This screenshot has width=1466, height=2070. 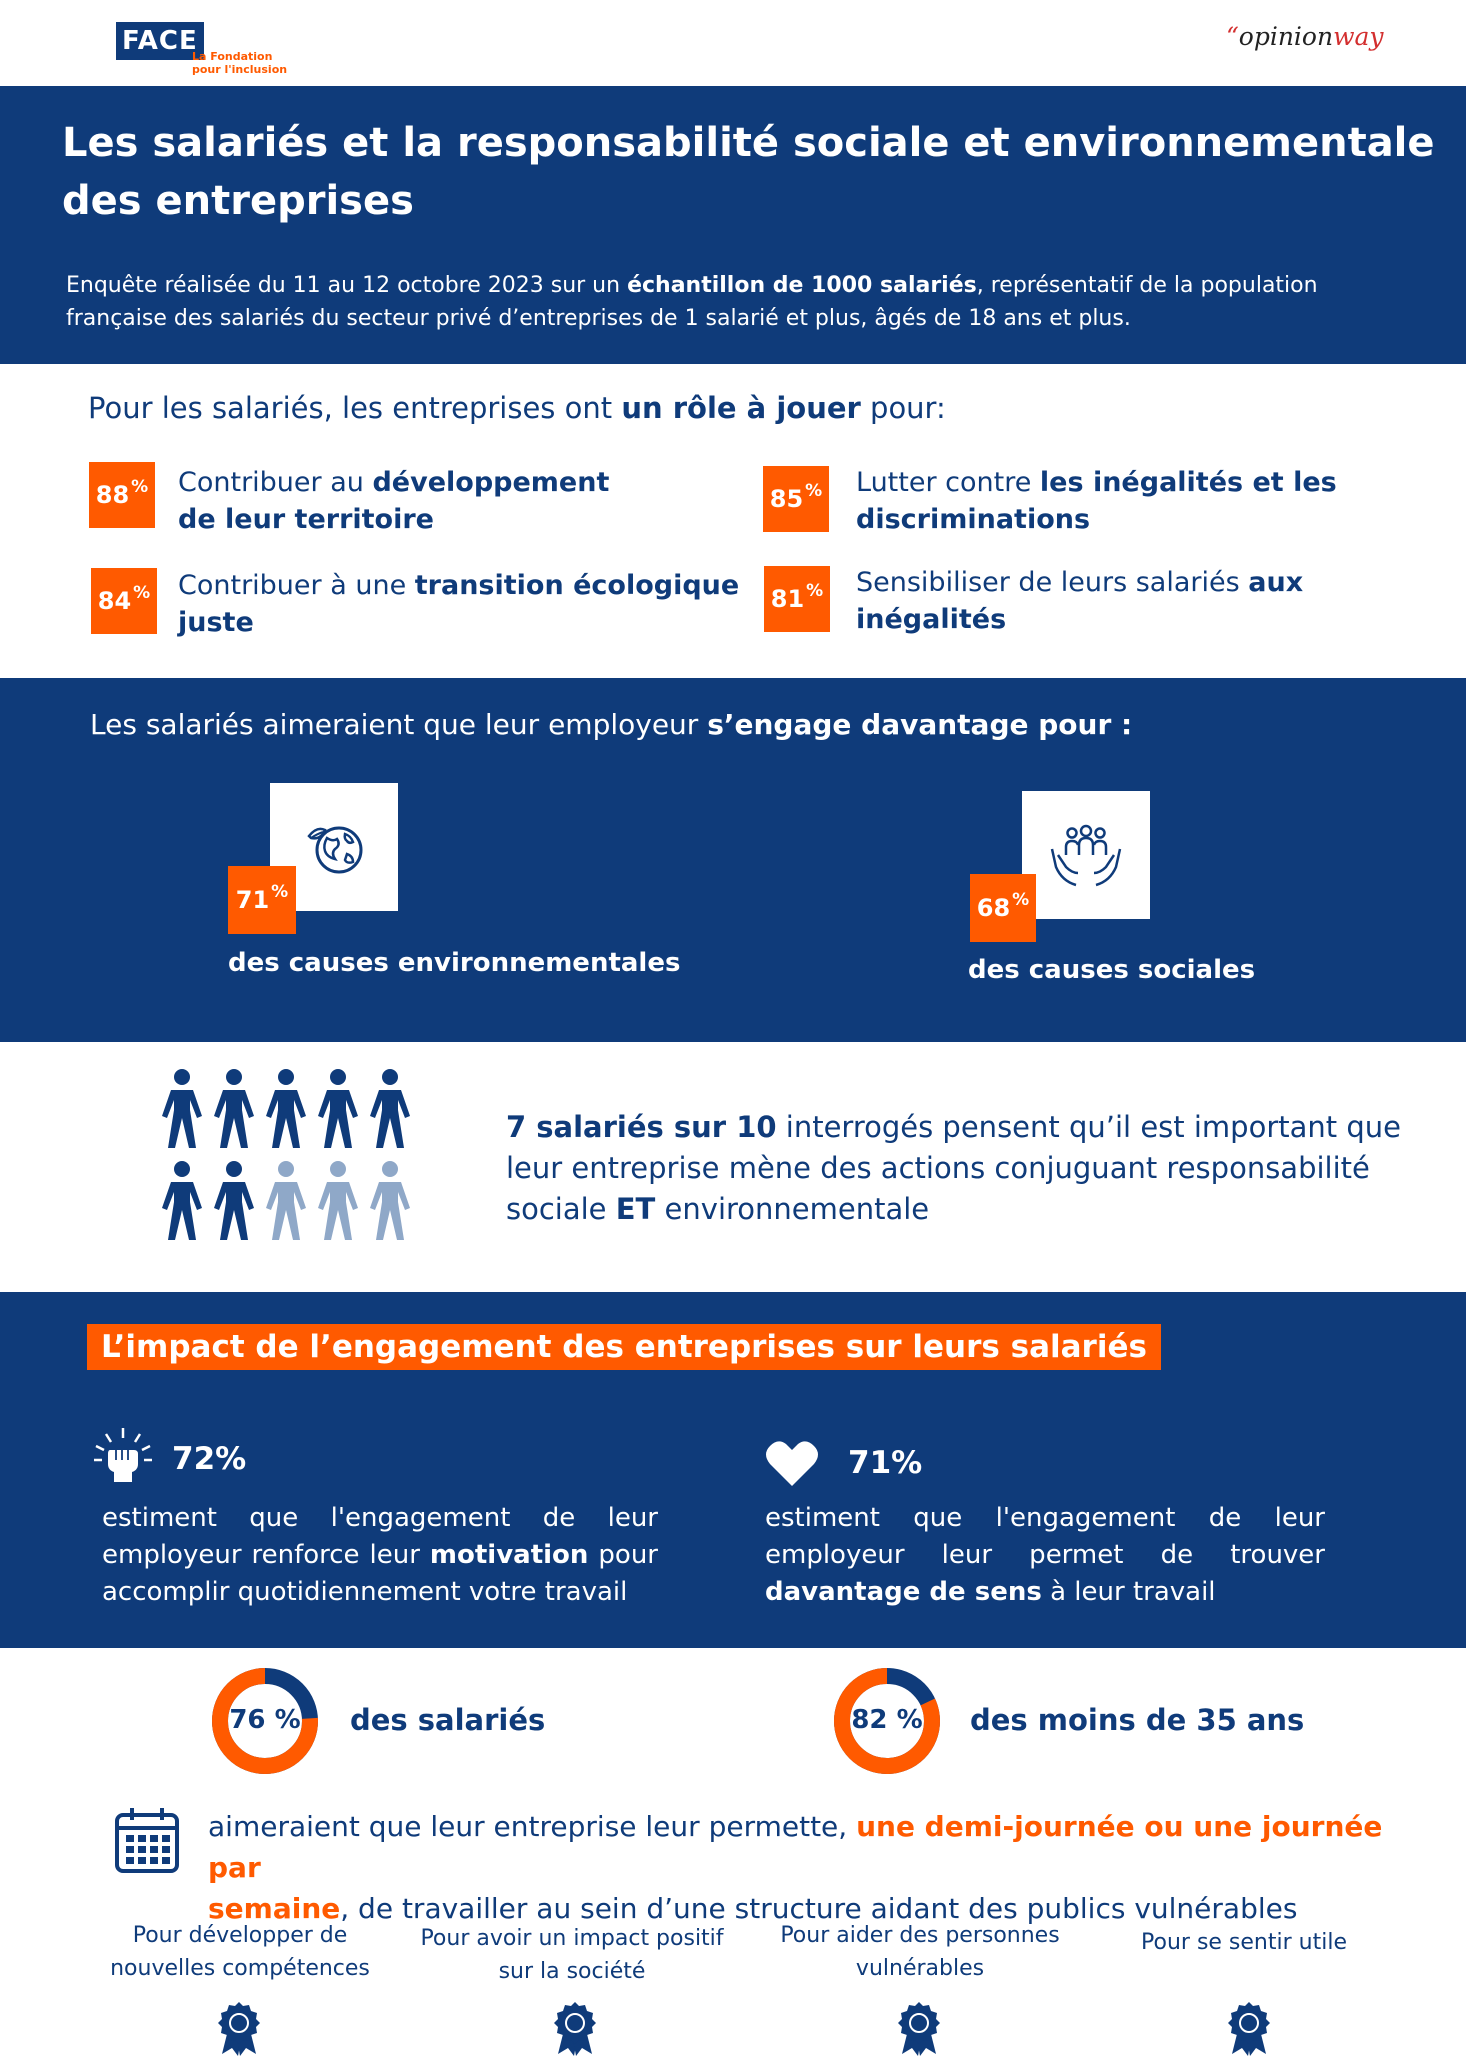 I want to click on role-stat-bold2-1: de leur territoire, so click(x=306, y=519).